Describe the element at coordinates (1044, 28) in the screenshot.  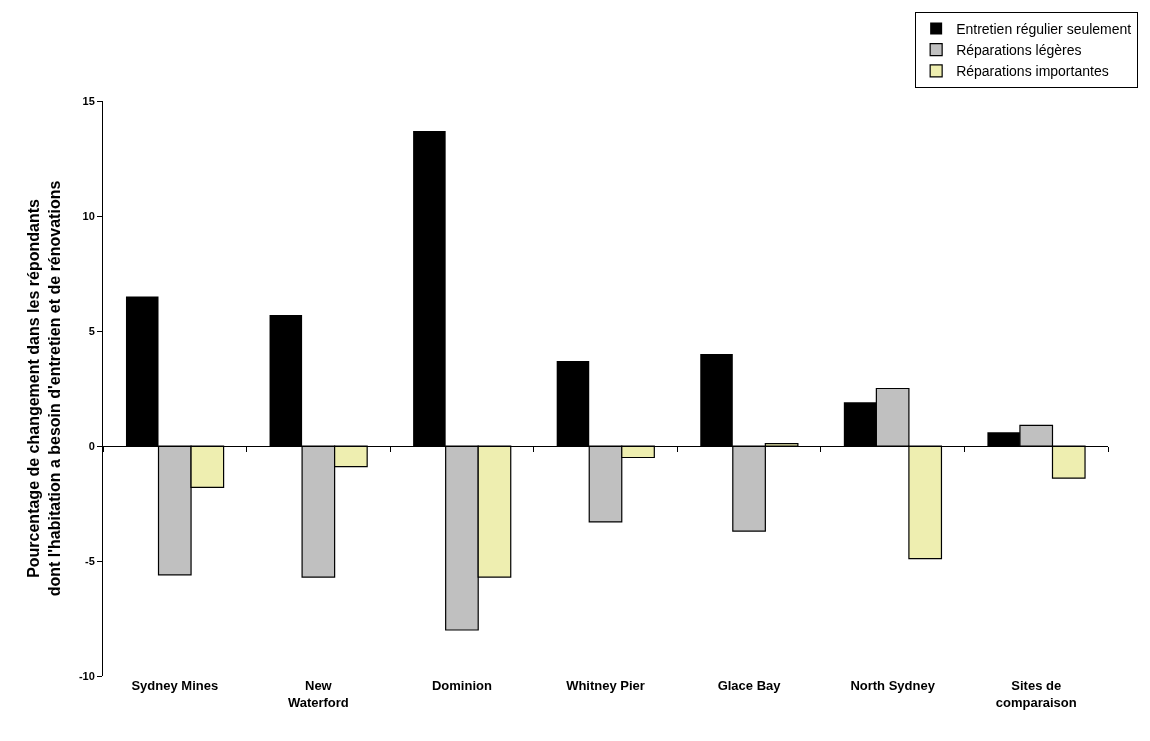
I see `legend-label: Entretien régulier seulement` at that location.